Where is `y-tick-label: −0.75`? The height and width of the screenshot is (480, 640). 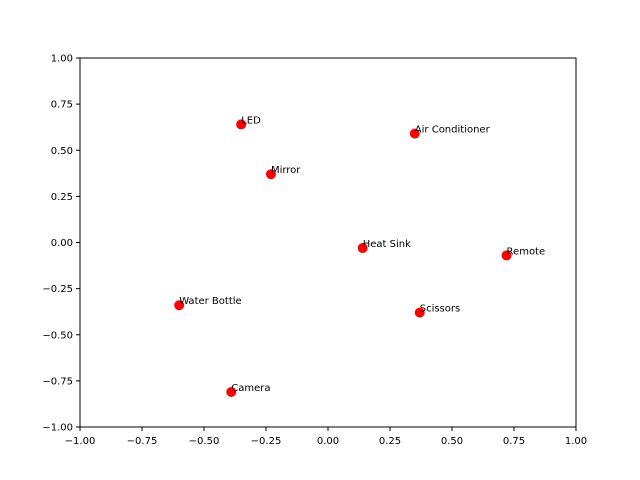
y-tick-label: −0.75 is located at coordinates (57, 381).